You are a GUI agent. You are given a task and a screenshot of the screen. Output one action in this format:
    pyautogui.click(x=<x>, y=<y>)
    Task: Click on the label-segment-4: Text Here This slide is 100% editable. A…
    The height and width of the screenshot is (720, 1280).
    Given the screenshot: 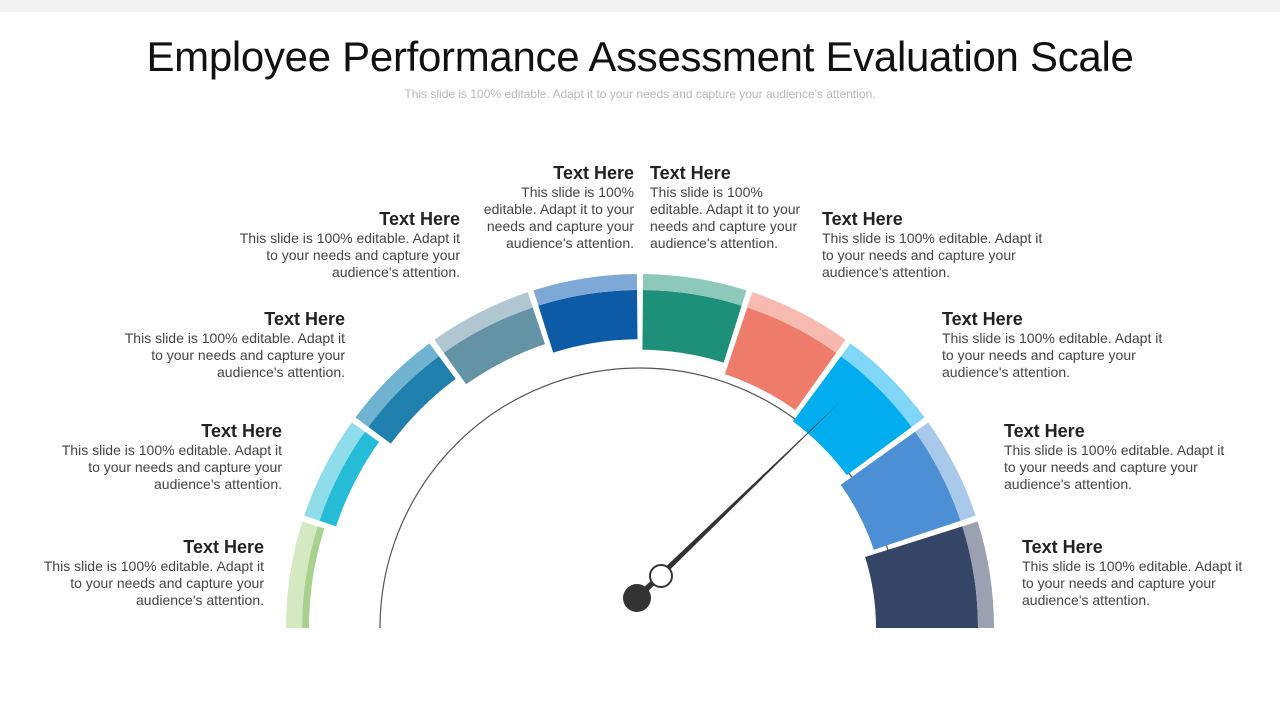 What is the action you would take?
    pyautogui.click(x=345, y=244)
    